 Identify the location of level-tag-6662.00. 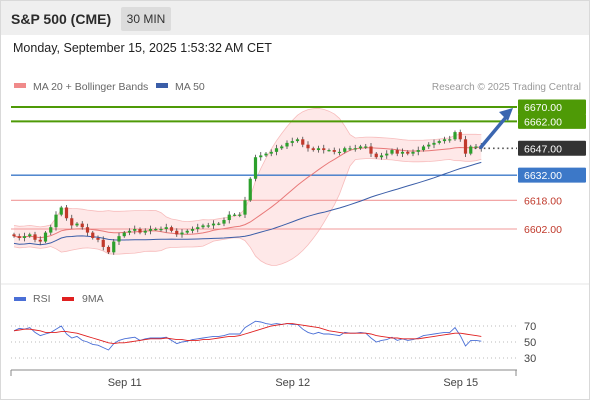
(552, 121).